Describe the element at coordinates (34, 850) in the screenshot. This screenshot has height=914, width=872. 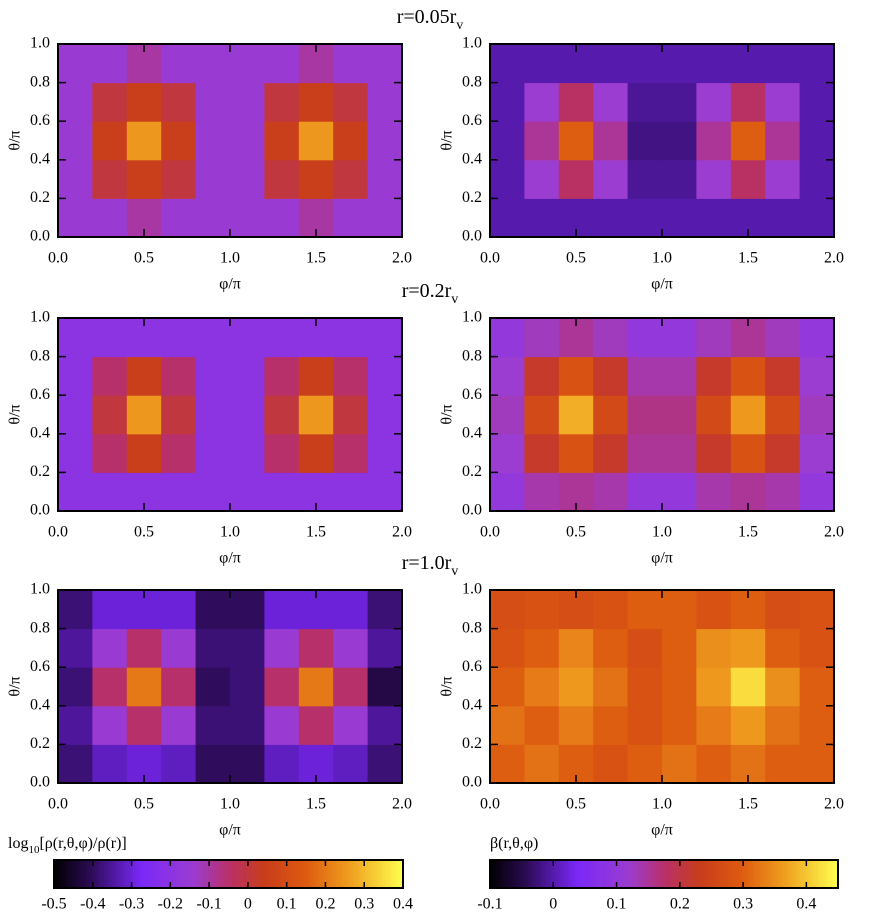
I see `colorbar-label-subscript: 10` at that location.